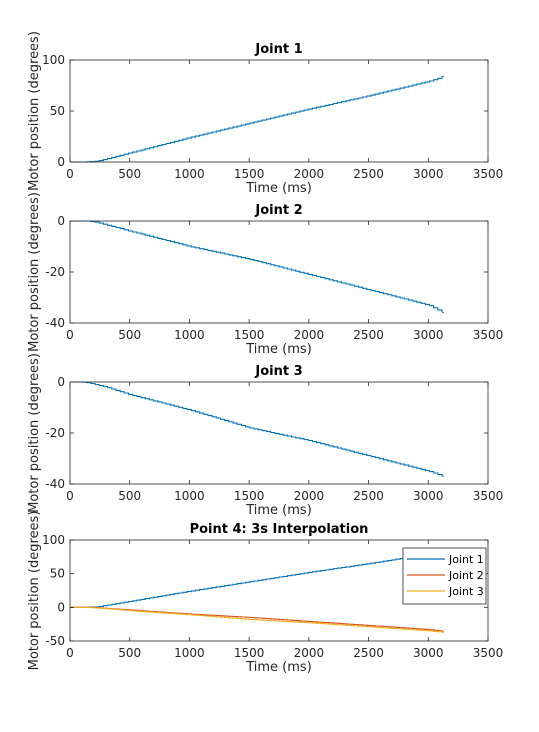 Image resolution: width=539 pixels, height=732 pixels. Describe the element at coordinates (279, 529) in the screenshot. I see `chart-title: Point 4: 3s Interpolation` at that location.